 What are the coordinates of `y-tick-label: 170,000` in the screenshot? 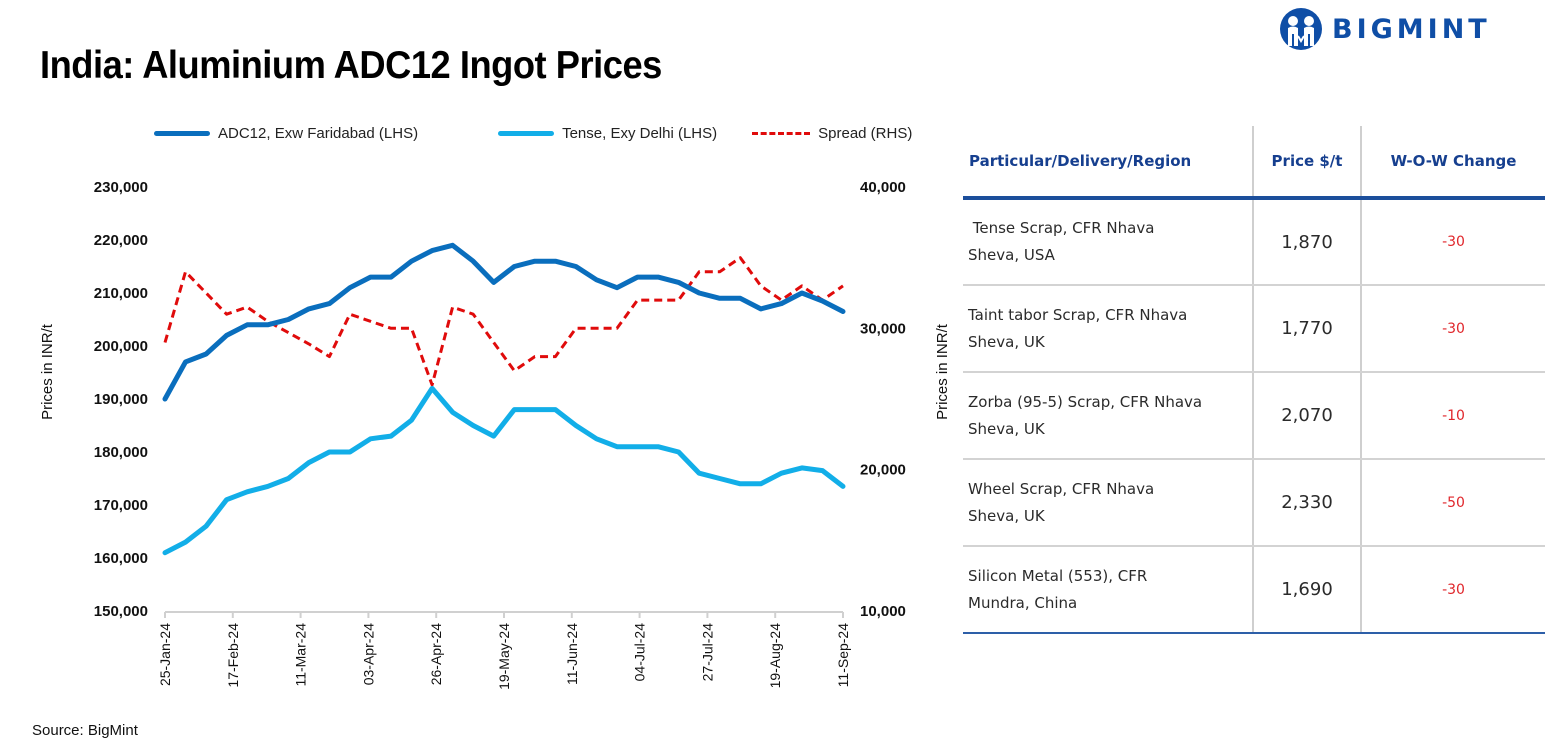 It's located at (121, 505).